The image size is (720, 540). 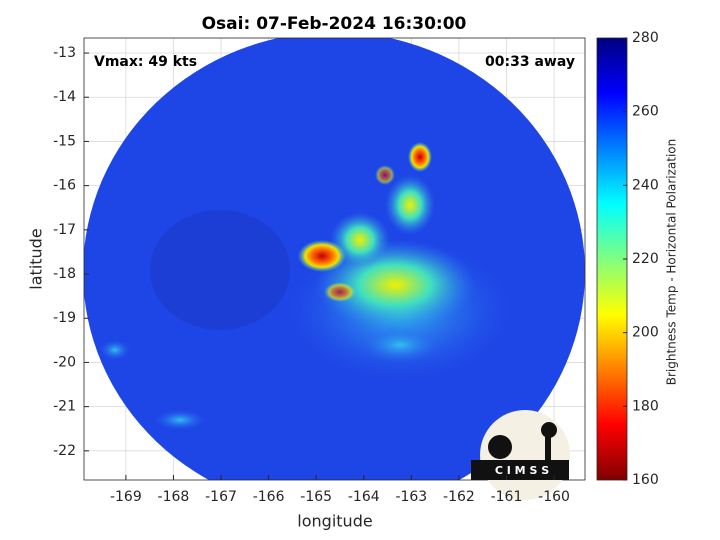 I want to click on x-tick-label: -164, so click(x=364, y=497).